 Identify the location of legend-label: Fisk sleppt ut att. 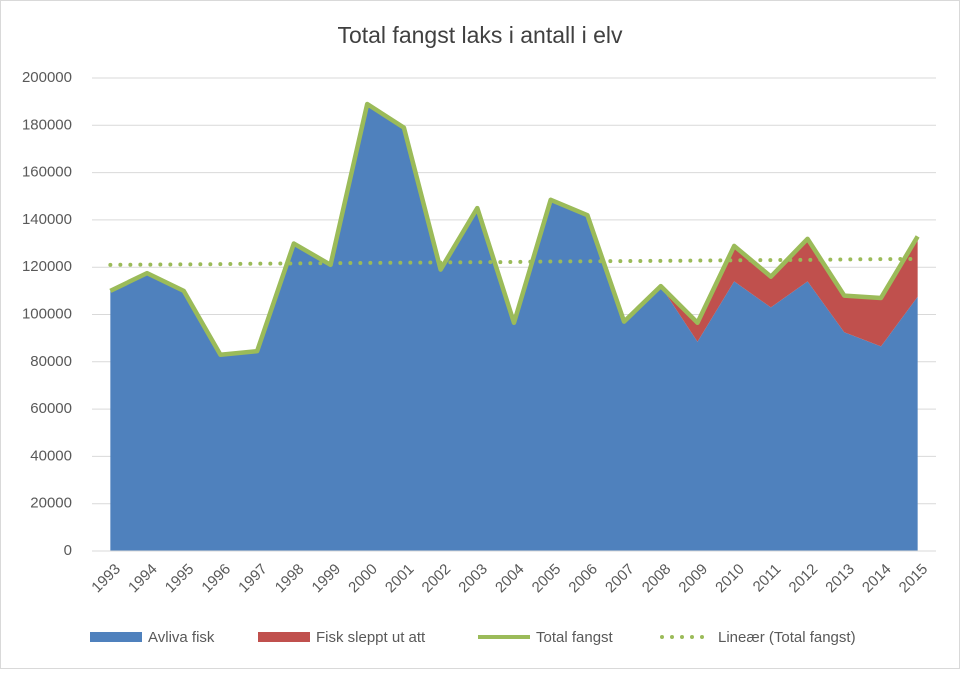
(371, 637).